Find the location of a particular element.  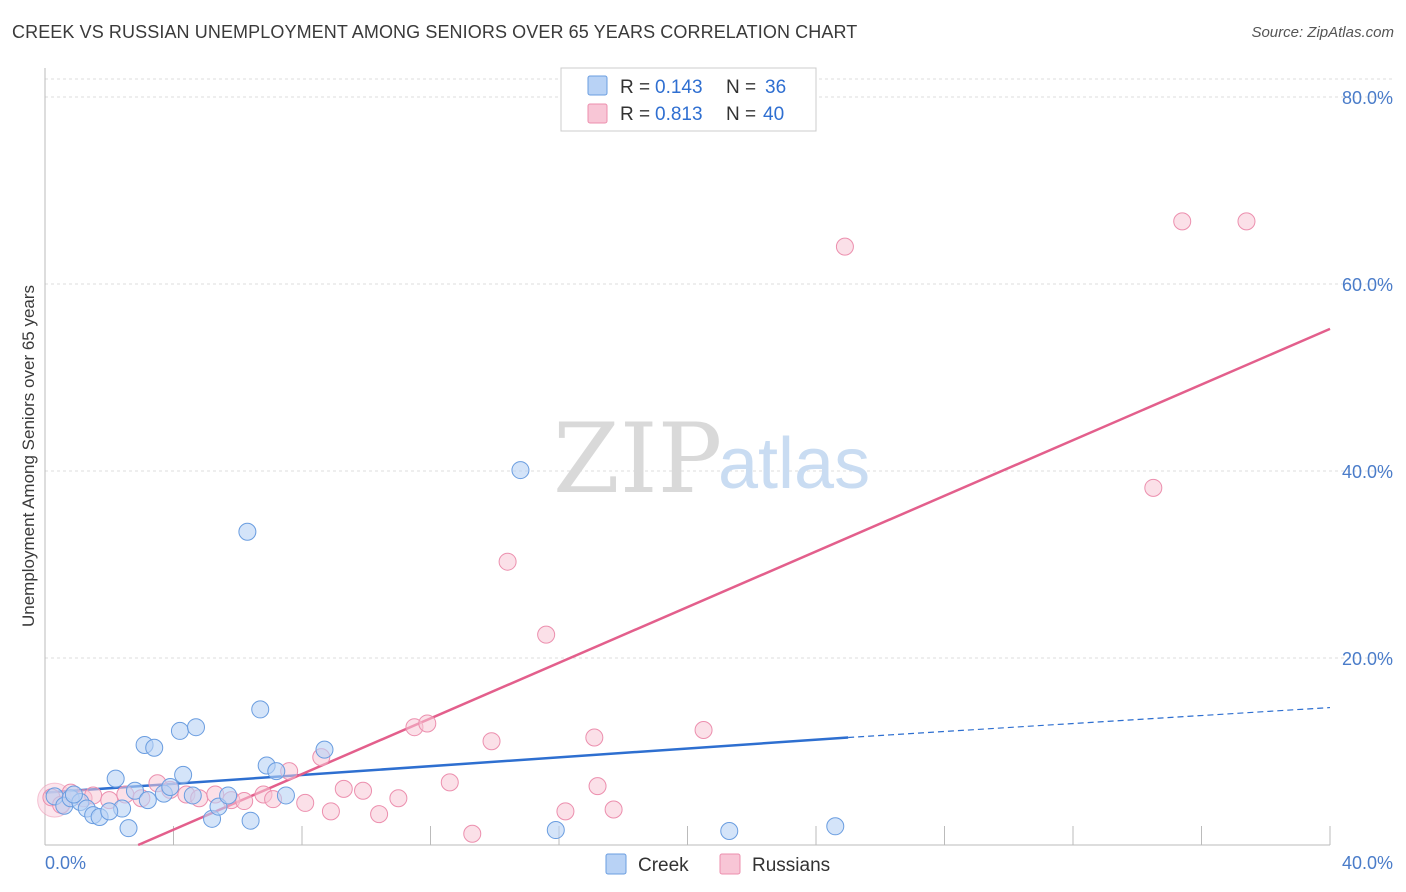

legend: R = 0.143 N = 36 R = 0.813 N = 40 is located at coordinates (688, 99).